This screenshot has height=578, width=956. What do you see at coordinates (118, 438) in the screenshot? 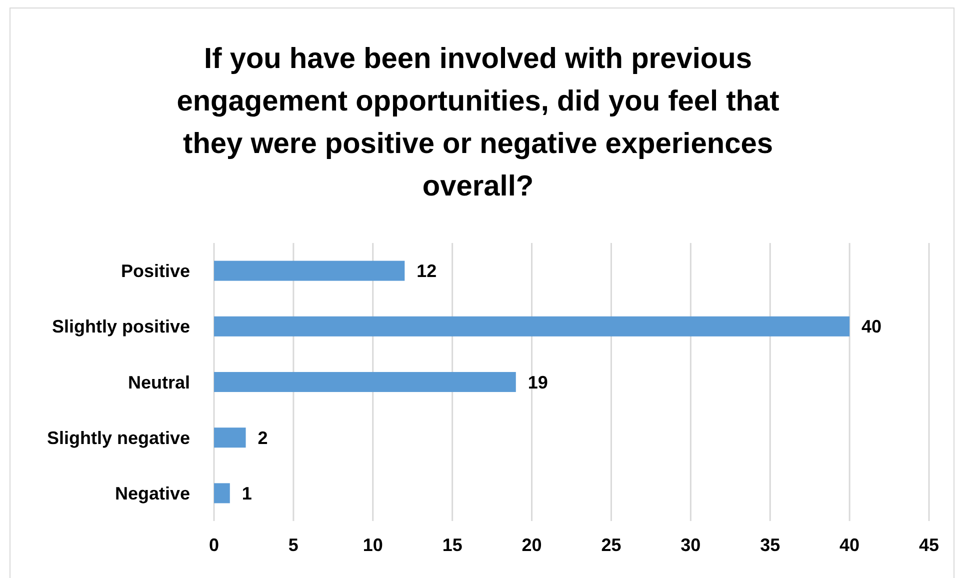
I see `y-tick-label: Slightly negative` at bounding box center [118, 438].